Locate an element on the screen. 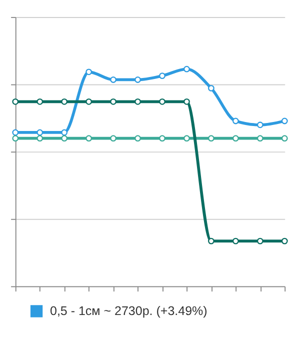  legend-label: 0,5 - 1см ~ 2730р. (+3.49%) is located at coordinates (129, 311).